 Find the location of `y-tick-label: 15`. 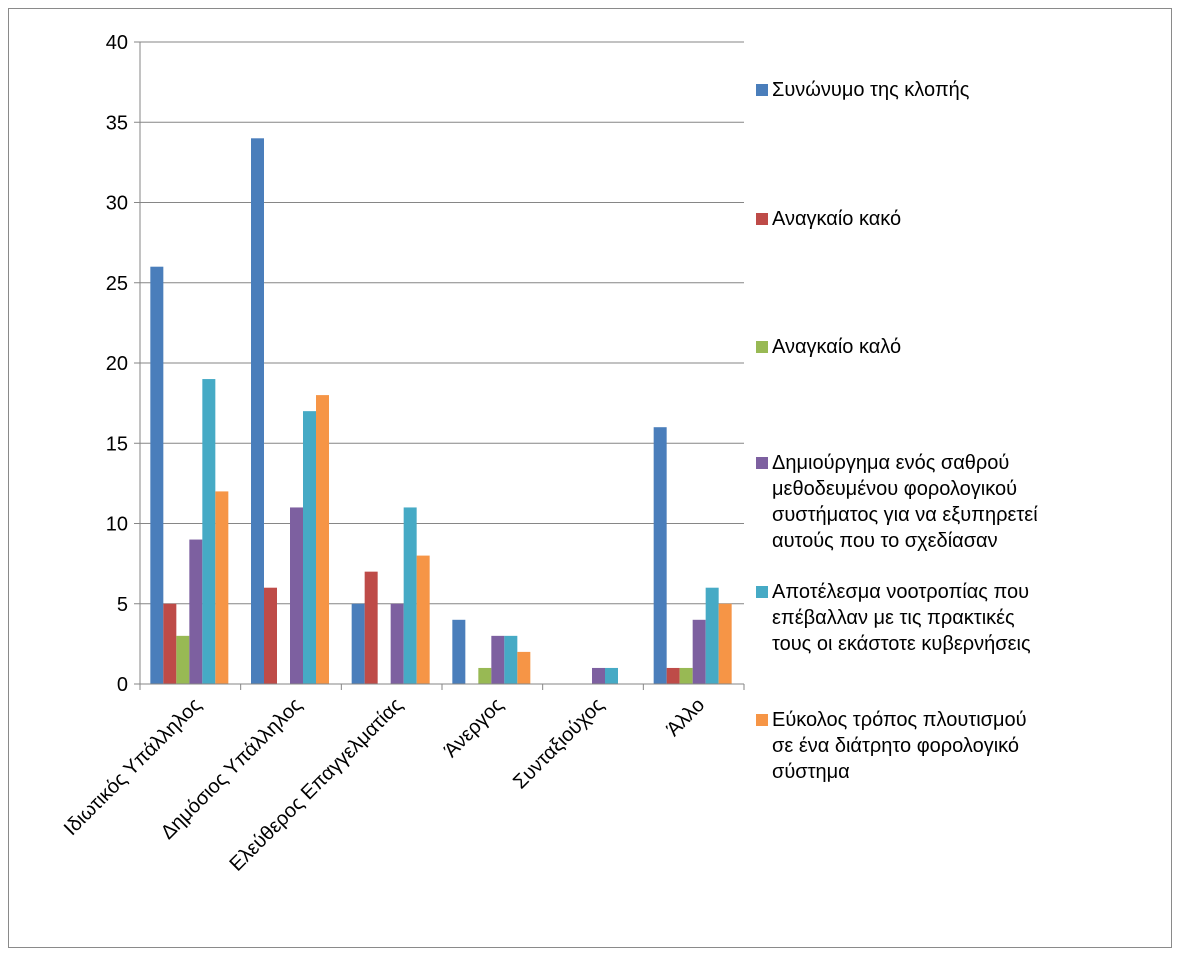

y-tick-label: 15 is located at coordinates (117, 444).